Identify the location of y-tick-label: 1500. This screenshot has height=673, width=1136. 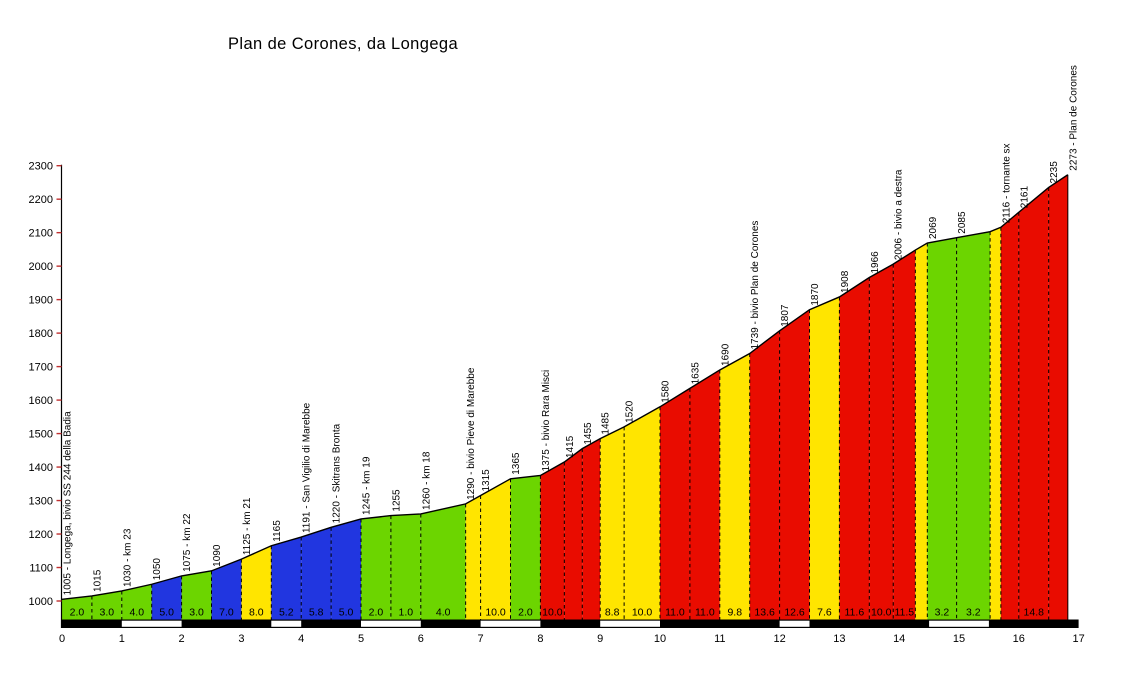
(41, 435).